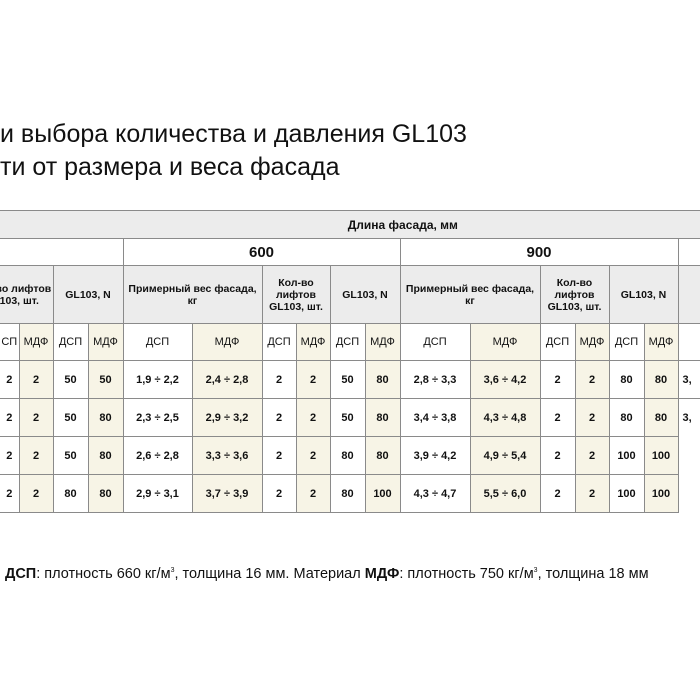 This screenshot has width=700, height=700. Describe the element at coordinates (382, 574) in the screenshot. I see `mdf-label: МДФ` at that location.